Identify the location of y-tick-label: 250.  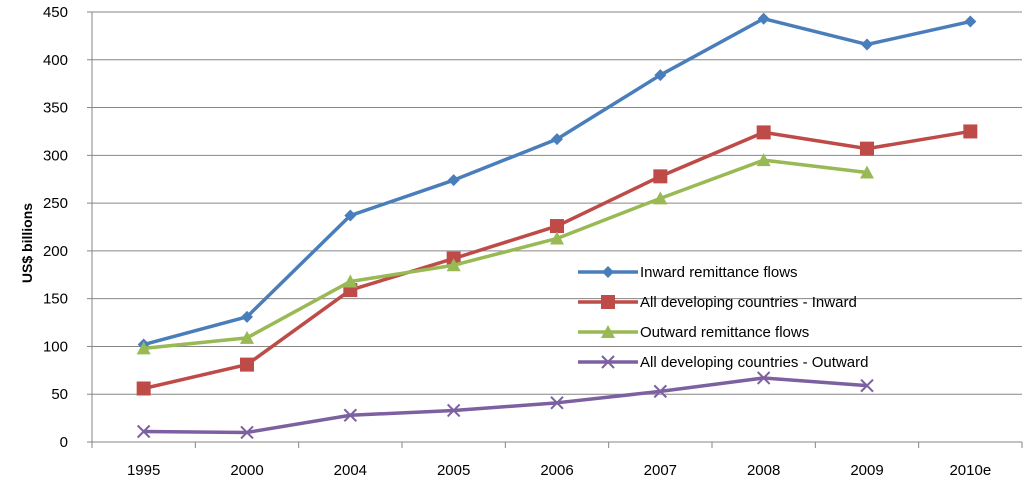
(55, 203).